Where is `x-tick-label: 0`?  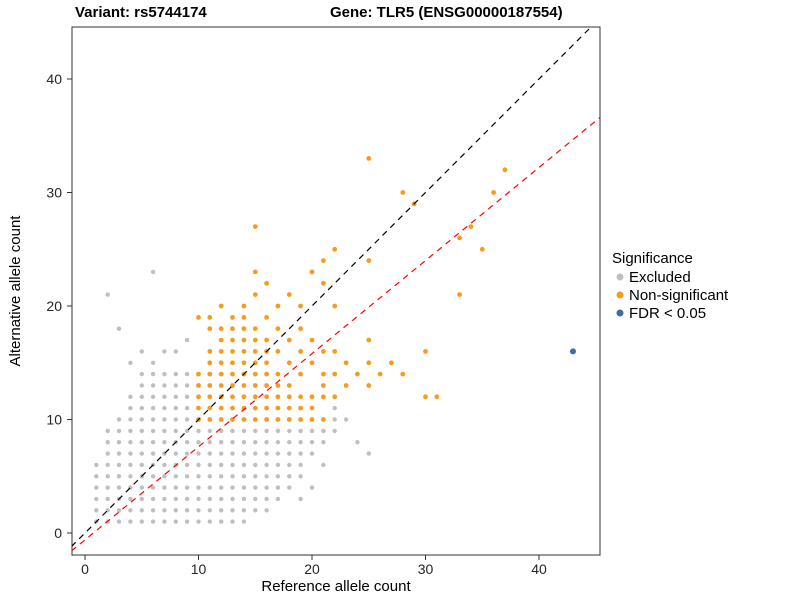
x-tick-label: 0 is located at coordinates (85, 569).